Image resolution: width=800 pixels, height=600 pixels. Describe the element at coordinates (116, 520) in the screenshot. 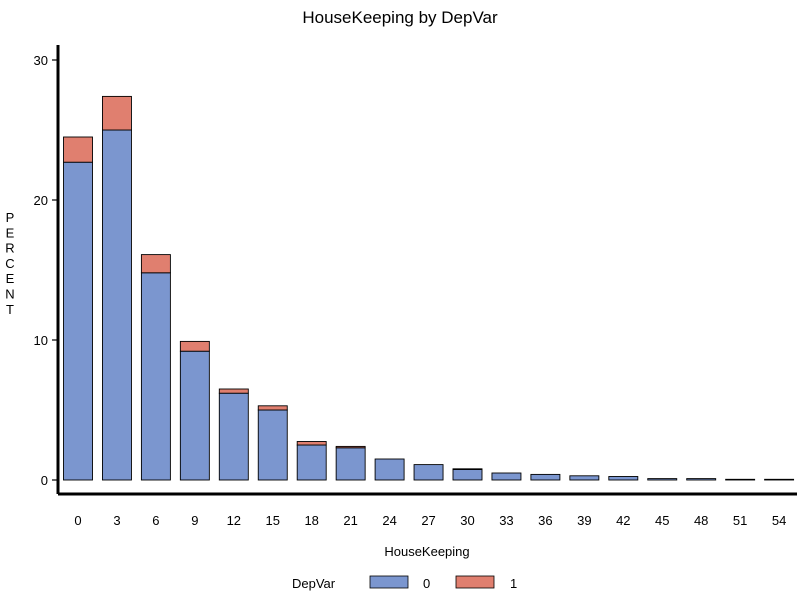

I see `x-tick-label: 3` at that location.